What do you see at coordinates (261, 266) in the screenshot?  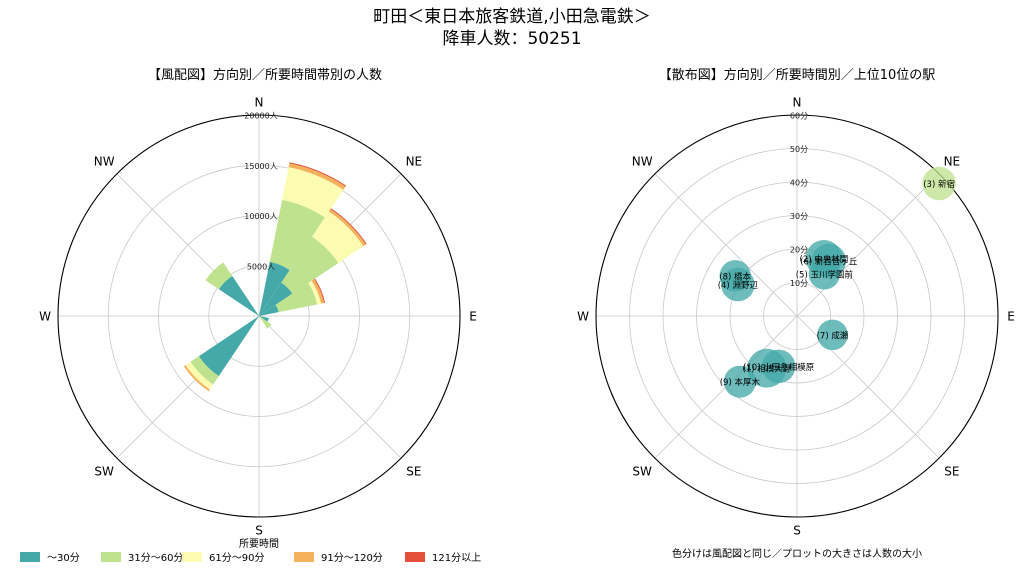 I see `wind-rose-radial-tick-label: 5000人` at bounding box center [261, 266].